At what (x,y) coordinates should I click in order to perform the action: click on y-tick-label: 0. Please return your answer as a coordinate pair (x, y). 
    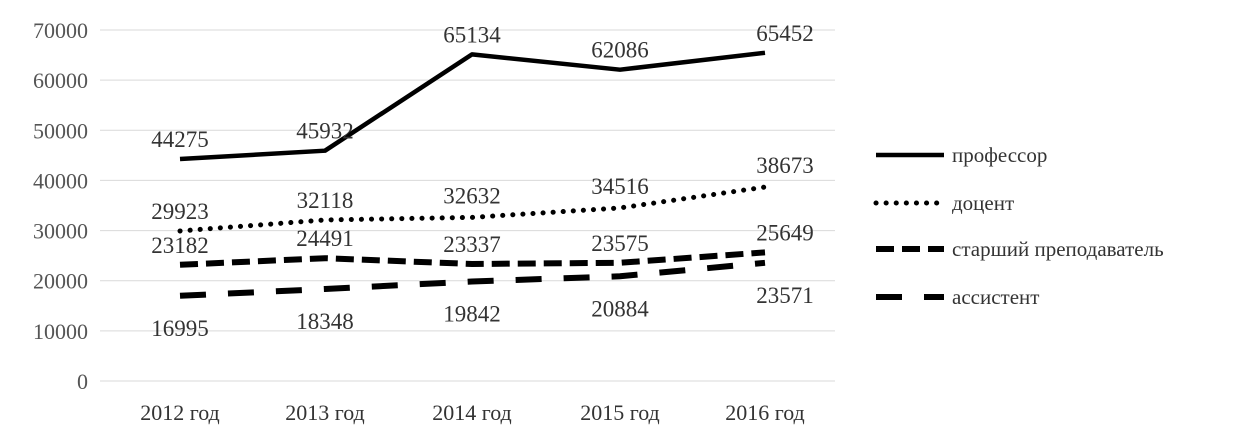
    Looking at the image, I should click on (82, 381).